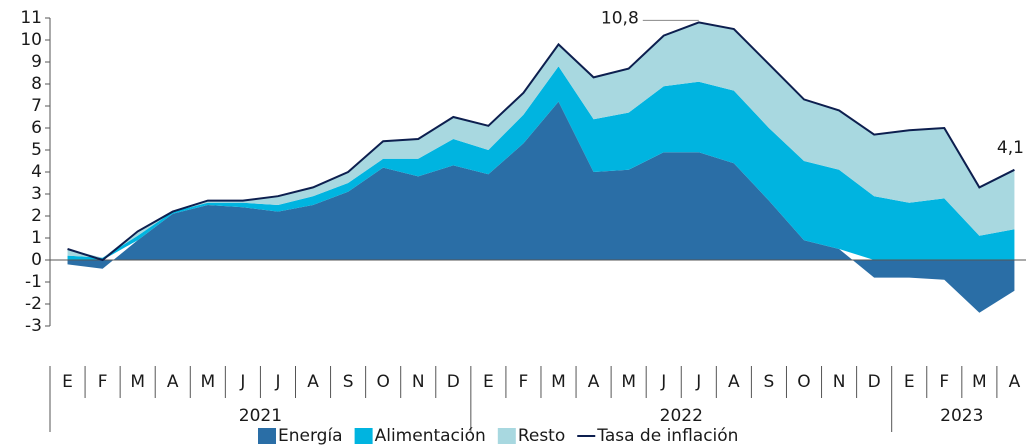  Describe the element at coordinates (33, 304) in the screenshot. I see `y-tick-label: -2` at that location.